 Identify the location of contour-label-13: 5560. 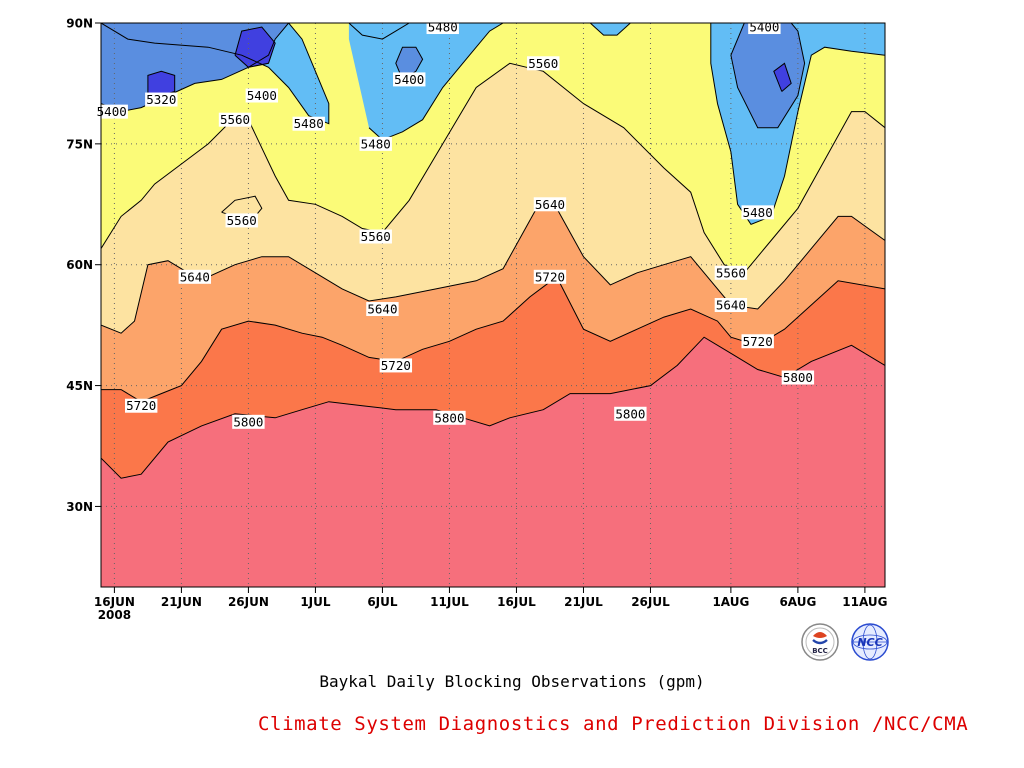
(235, 119).